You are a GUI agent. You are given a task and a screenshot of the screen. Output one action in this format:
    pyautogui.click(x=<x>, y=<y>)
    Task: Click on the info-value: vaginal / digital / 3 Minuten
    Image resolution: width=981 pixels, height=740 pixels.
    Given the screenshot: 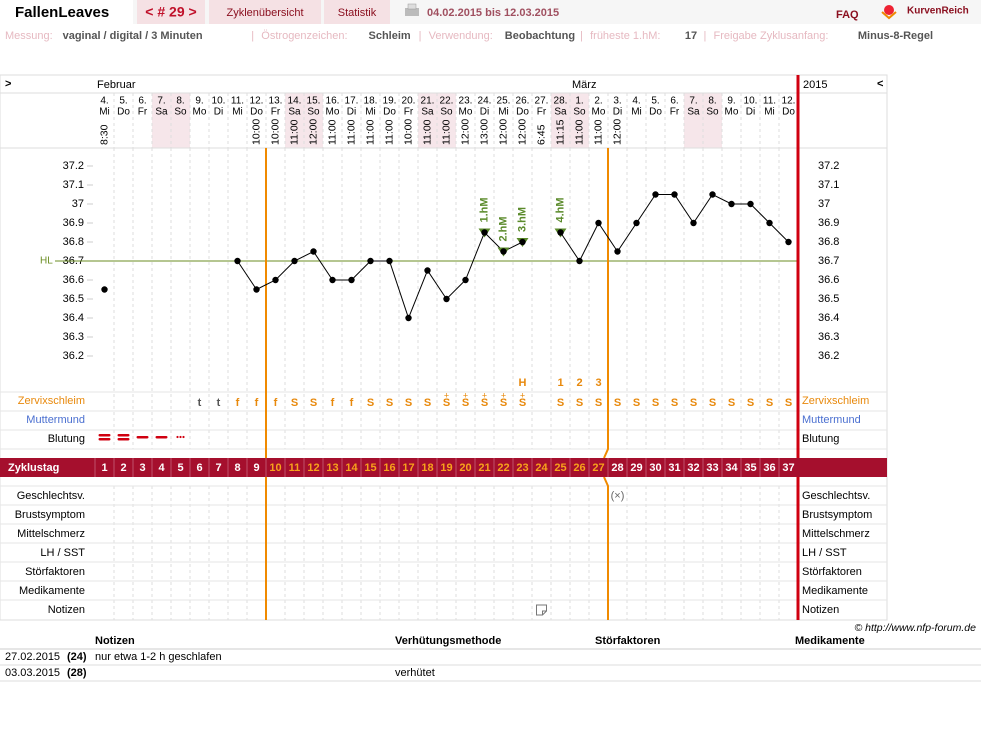 What is the action you would take?
    pyautogui.click(x=133, y=36)
    